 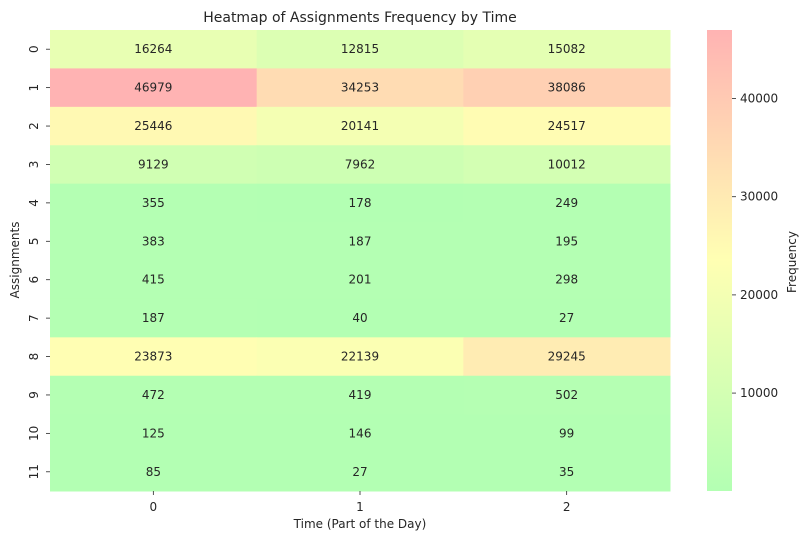 What do you see at coordinates (38, 262) in the screenshot?
I see `y-axis-ticks: 0 1 2 3 4 5 6 7 8 9 10 11` at bounding box center [38, 262].